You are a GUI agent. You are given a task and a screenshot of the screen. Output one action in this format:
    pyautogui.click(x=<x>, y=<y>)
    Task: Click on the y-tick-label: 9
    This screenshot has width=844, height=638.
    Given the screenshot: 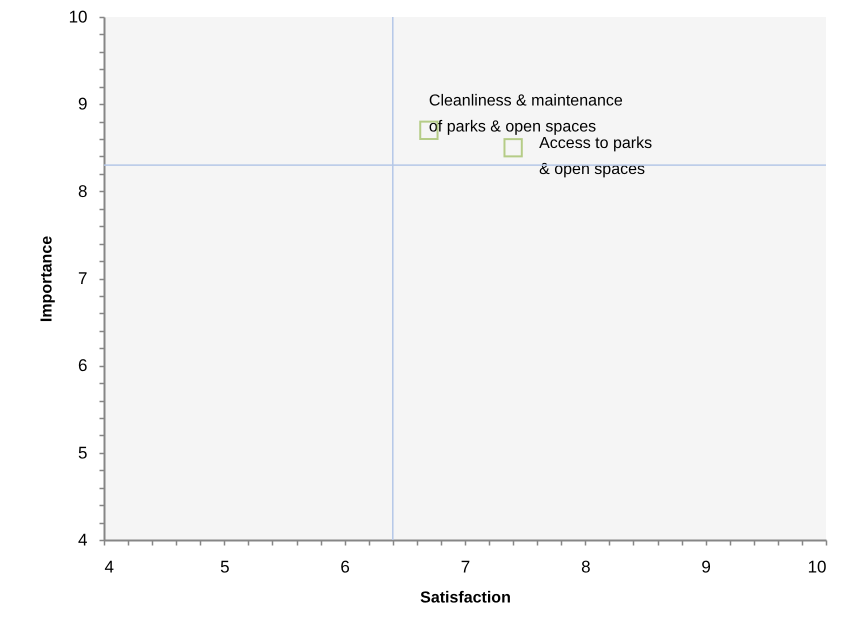 What is the action you would take?
    pyautogui.click(x=83, y=104)
    